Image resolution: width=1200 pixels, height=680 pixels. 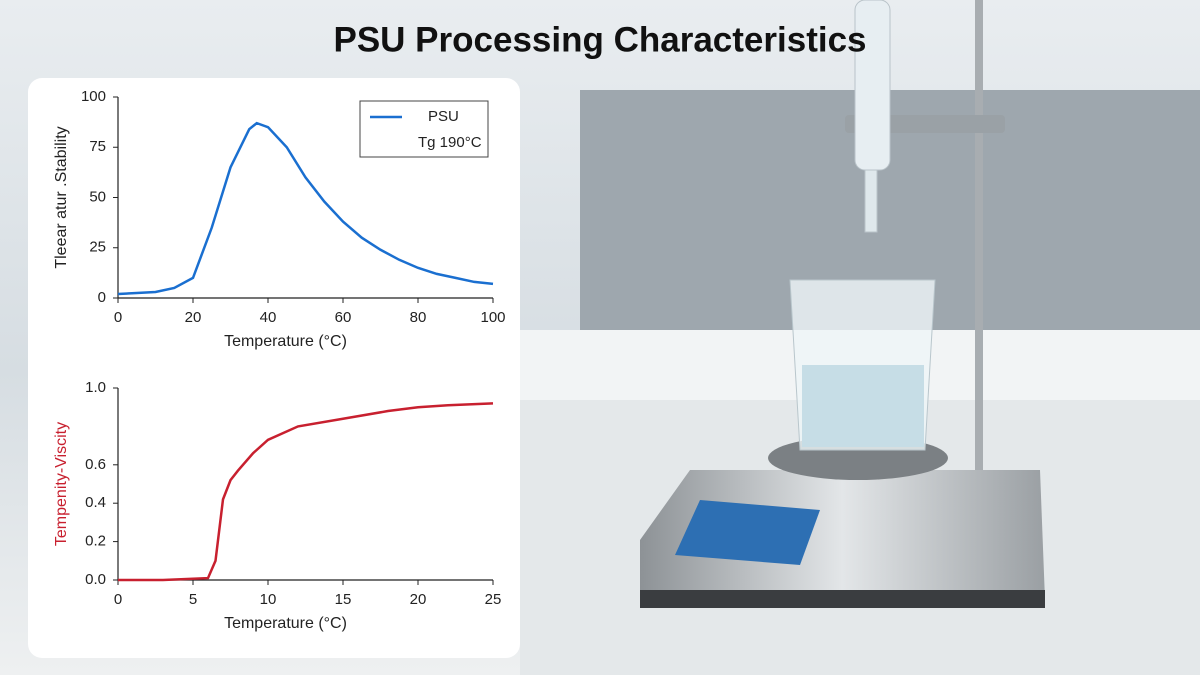 I want to click on y-tick-label: 0.2, so click(x=95, y=541).